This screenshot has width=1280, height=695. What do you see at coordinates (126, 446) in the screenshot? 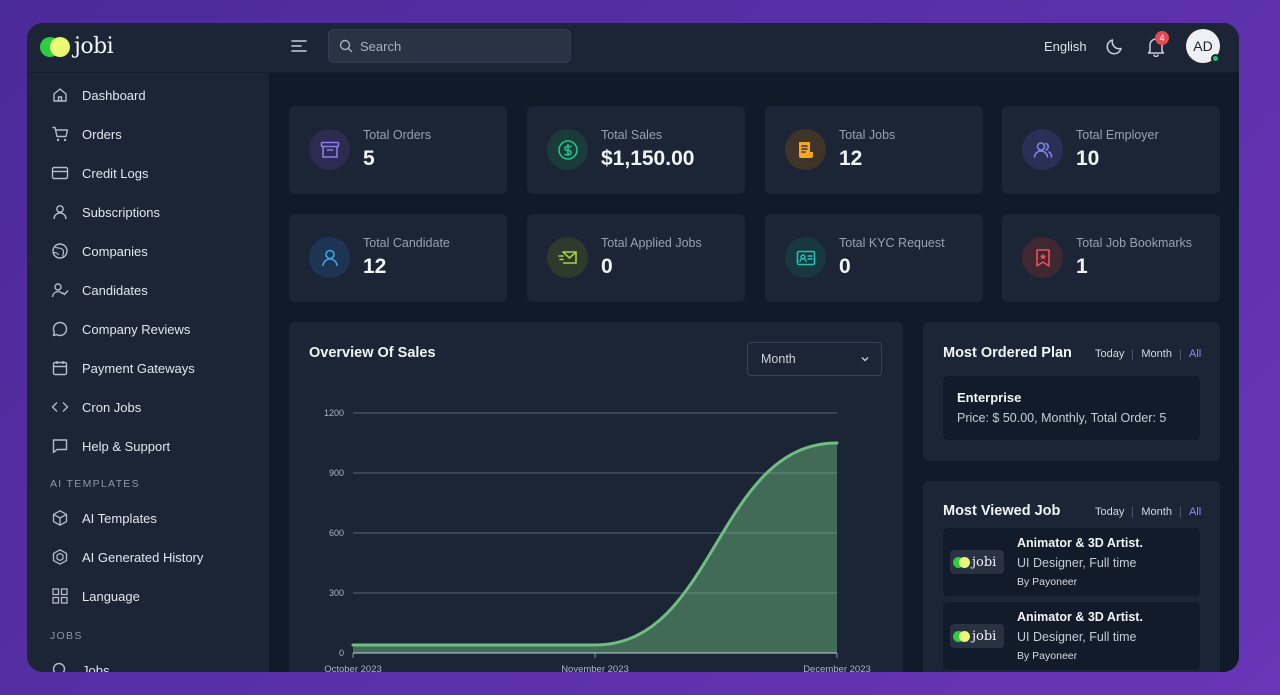
I see `sidebar-item-label: Help & Support` at bounding box center [126, 446].